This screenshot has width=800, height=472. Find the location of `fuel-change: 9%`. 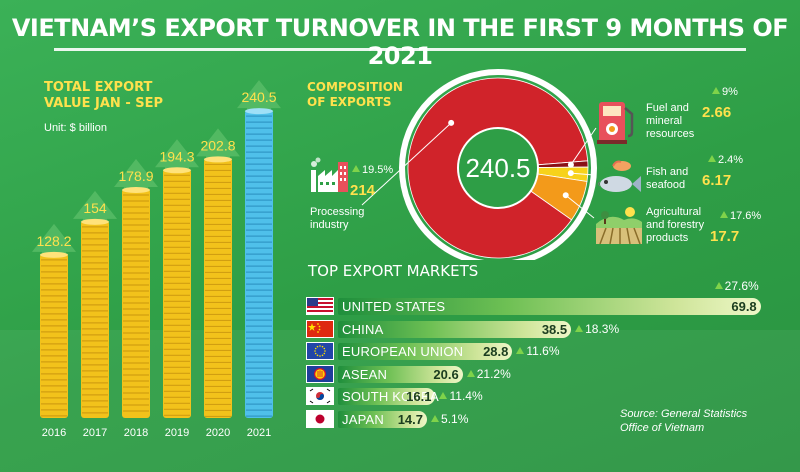

fuel-change: 9% is located at coordinates (725, 92).